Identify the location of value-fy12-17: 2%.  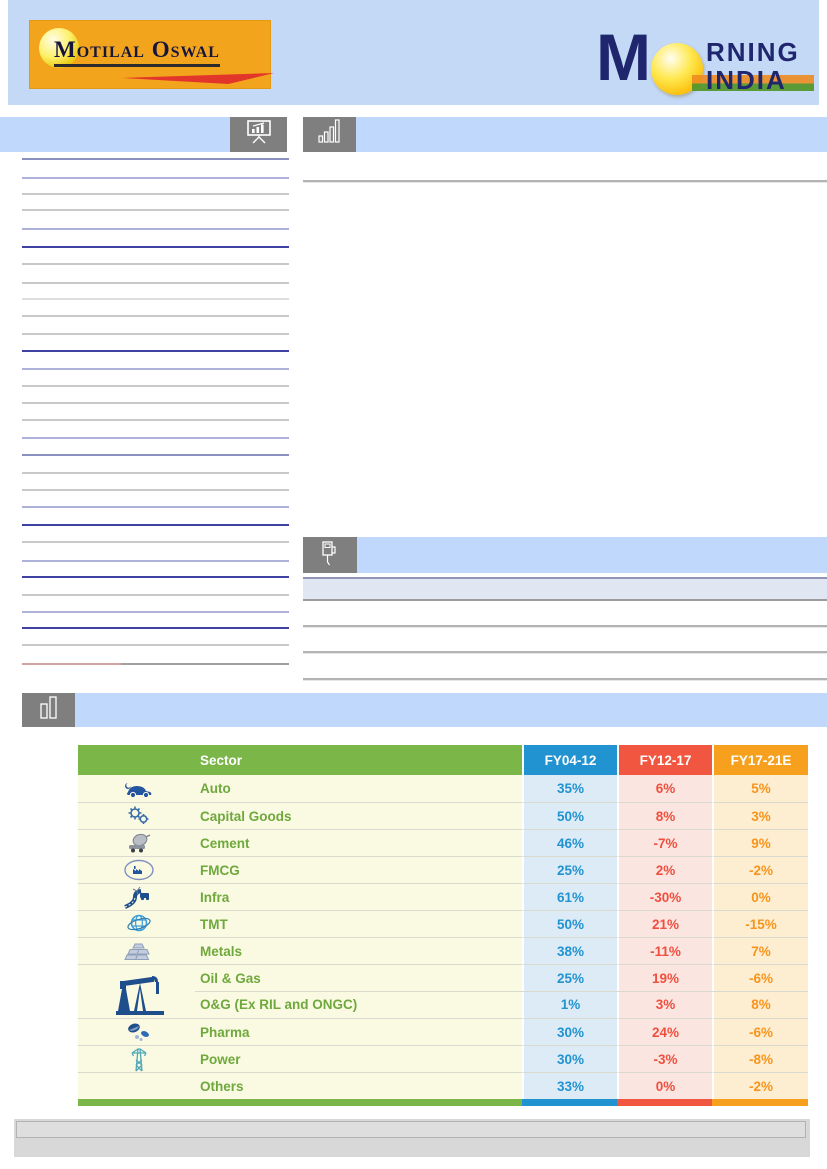
(664, 869).